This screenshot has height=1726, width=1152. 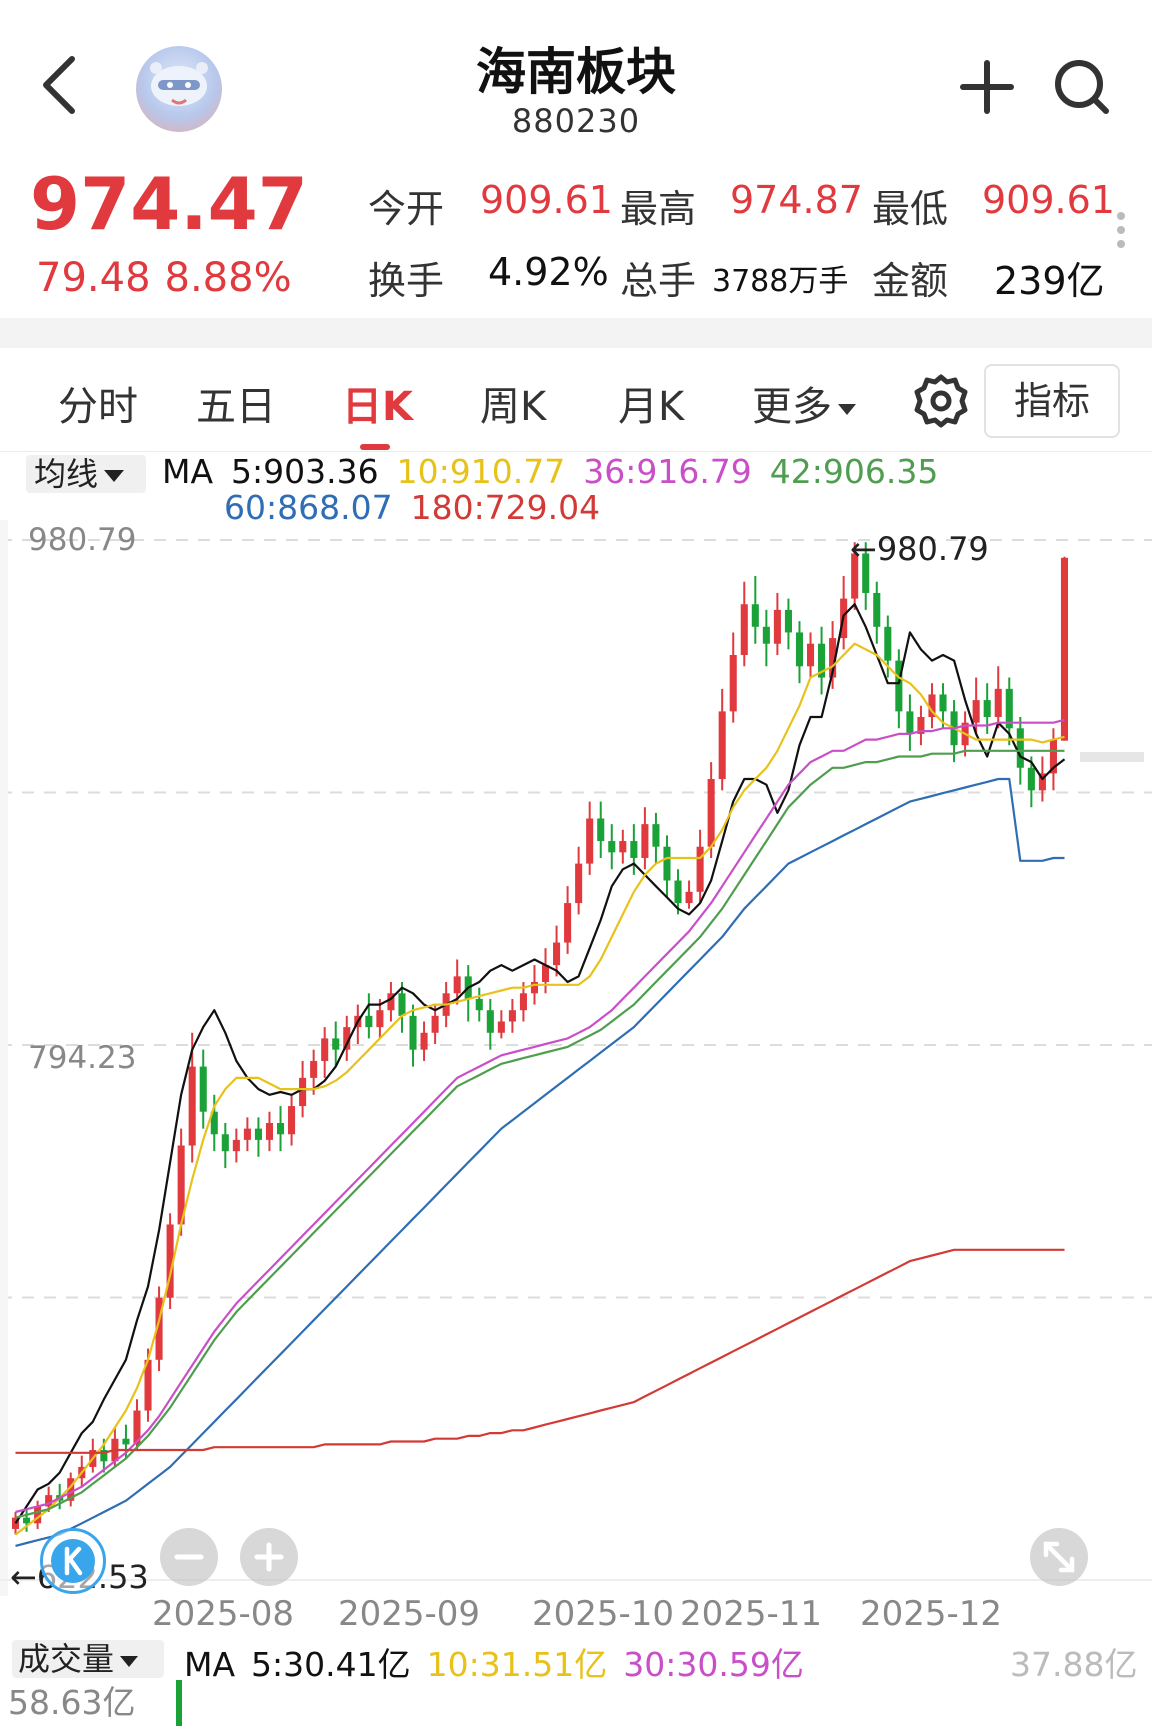 I want to click on indicator-button: 指标, so click(x=1052, y=401).